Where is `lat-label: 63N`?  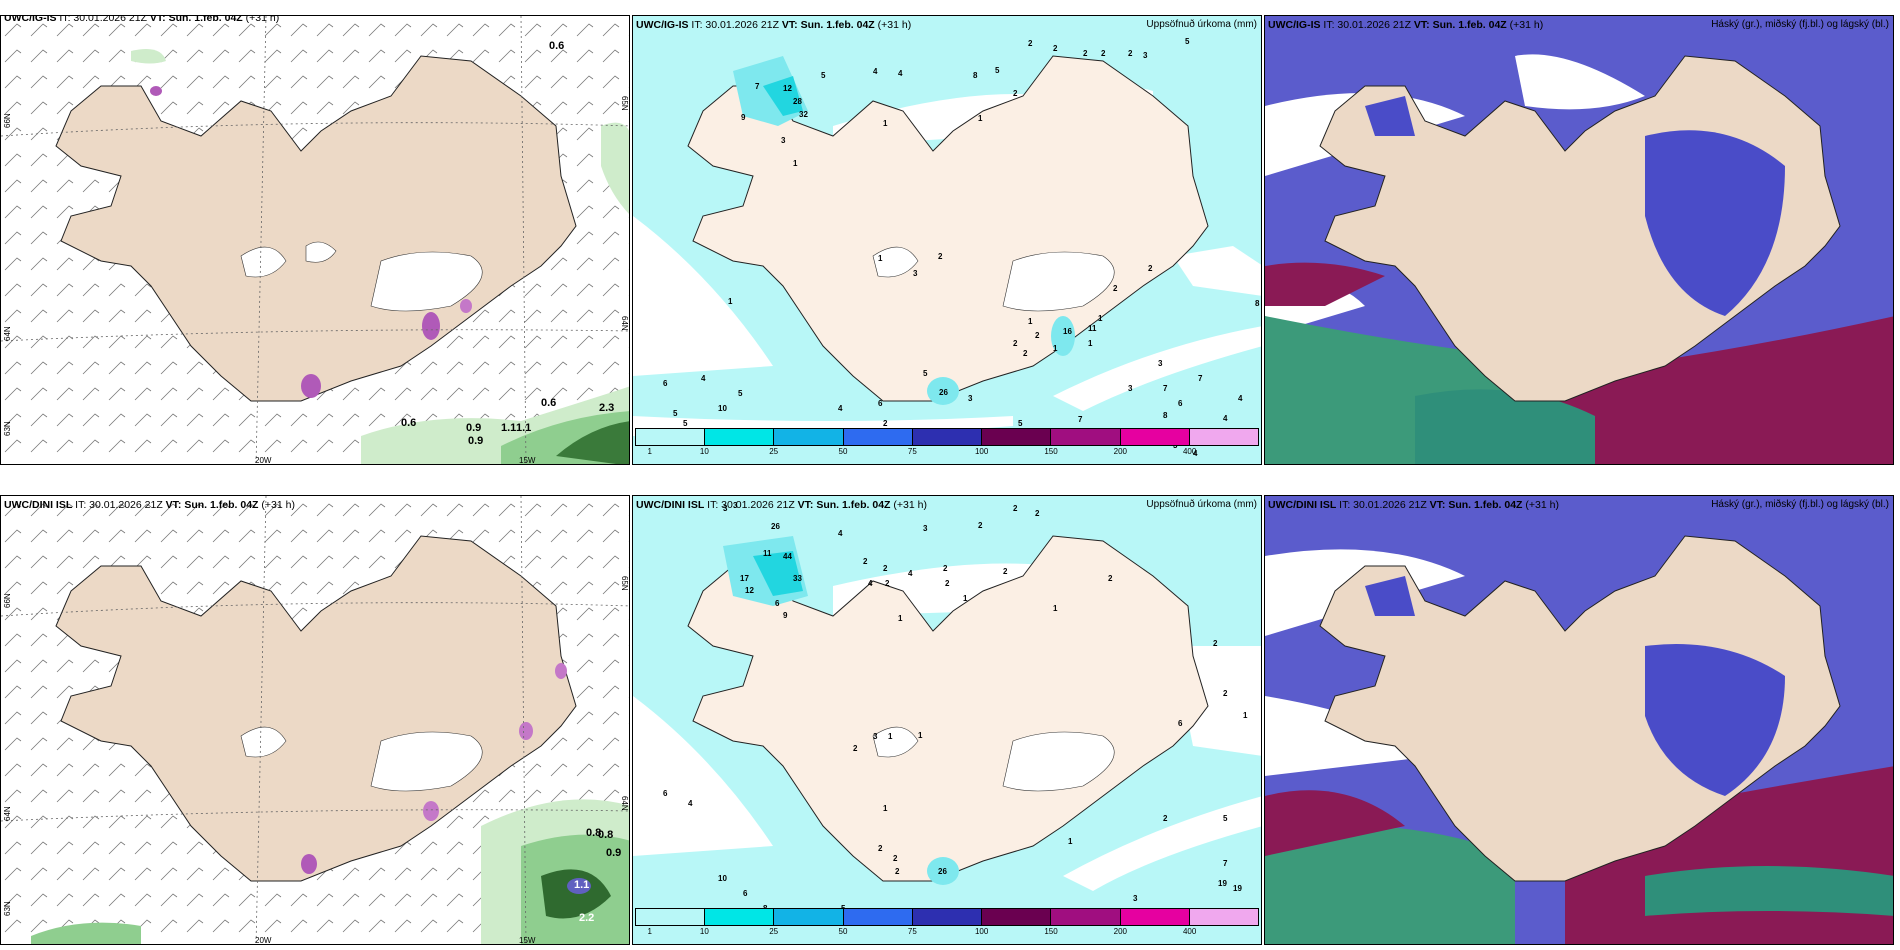
lat-label: 63N is located at coordinates (7, 908).